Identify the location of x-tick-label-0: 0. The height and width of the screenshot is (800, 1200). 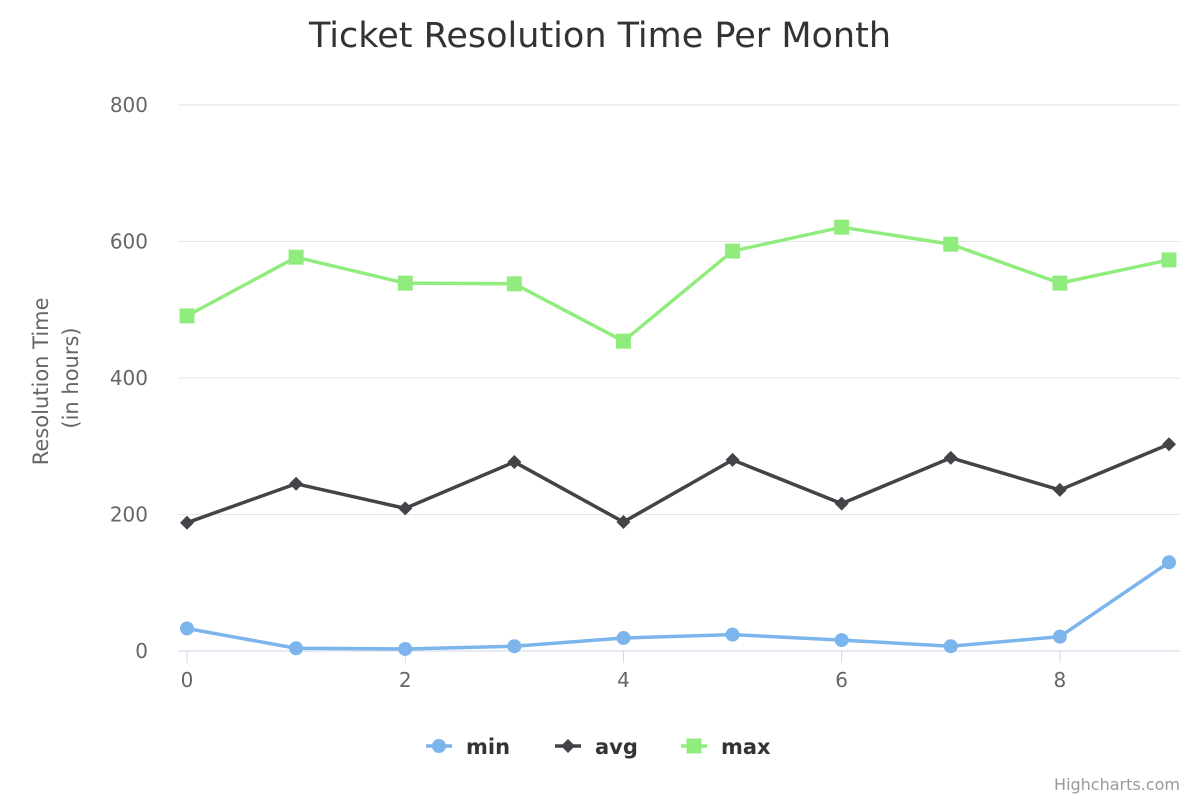
(187, 680).